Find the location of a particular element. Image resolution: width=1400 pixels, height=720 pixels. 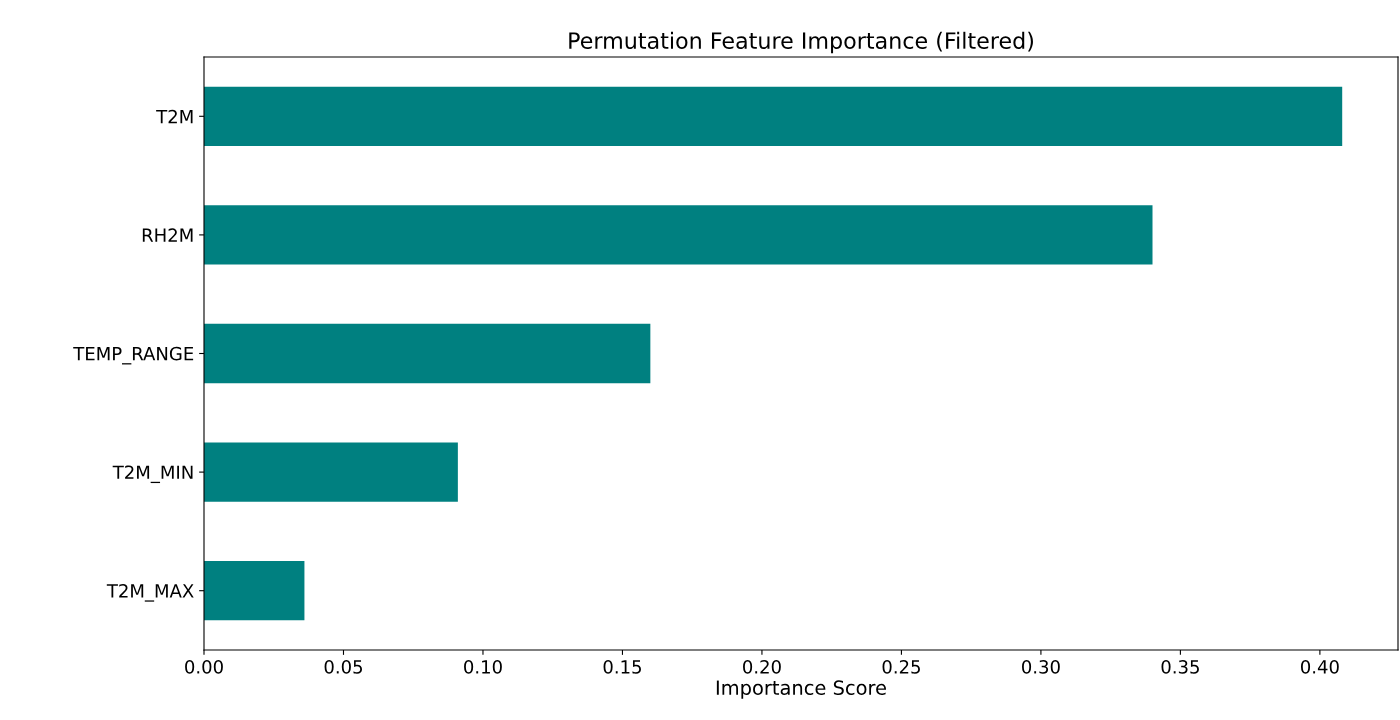

x-tick-label: 0.30 is located at coordinates (1041, 667).